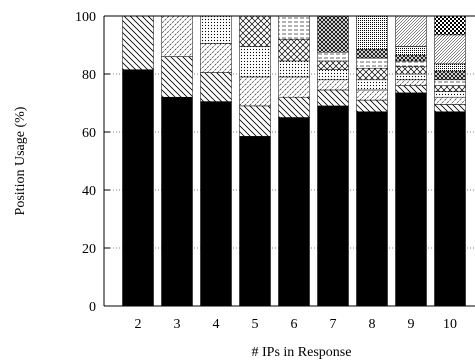  Describe the element at coordinates (89, 249) in the screenshot. I see `y-tick-label: 20` at that location.